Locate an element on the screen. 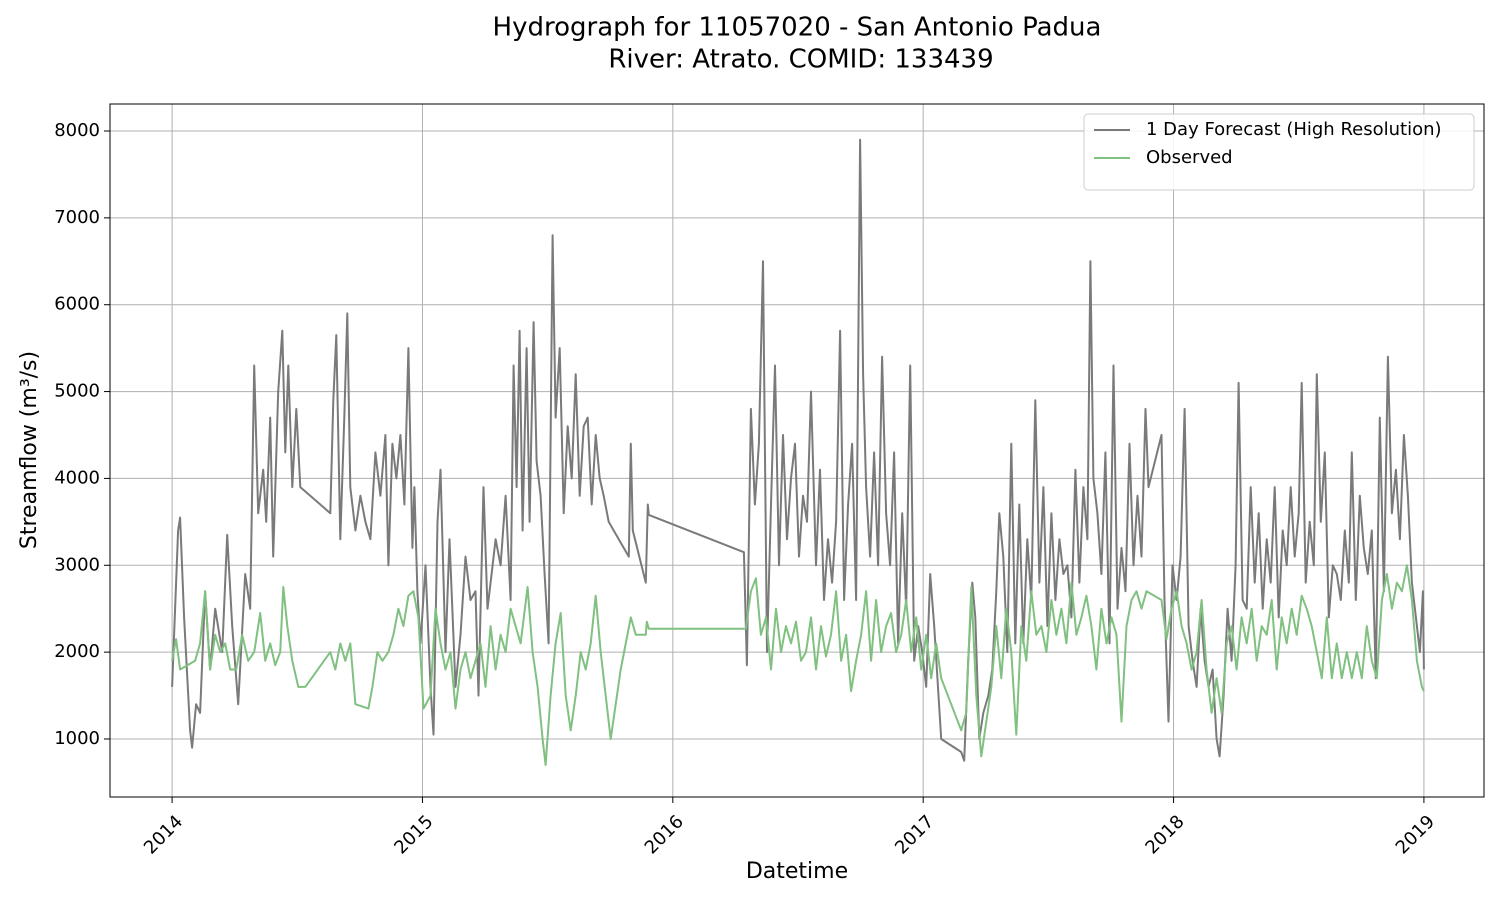 The image size is (1500, 900). legend-box is located at coordinates (1279, 152).